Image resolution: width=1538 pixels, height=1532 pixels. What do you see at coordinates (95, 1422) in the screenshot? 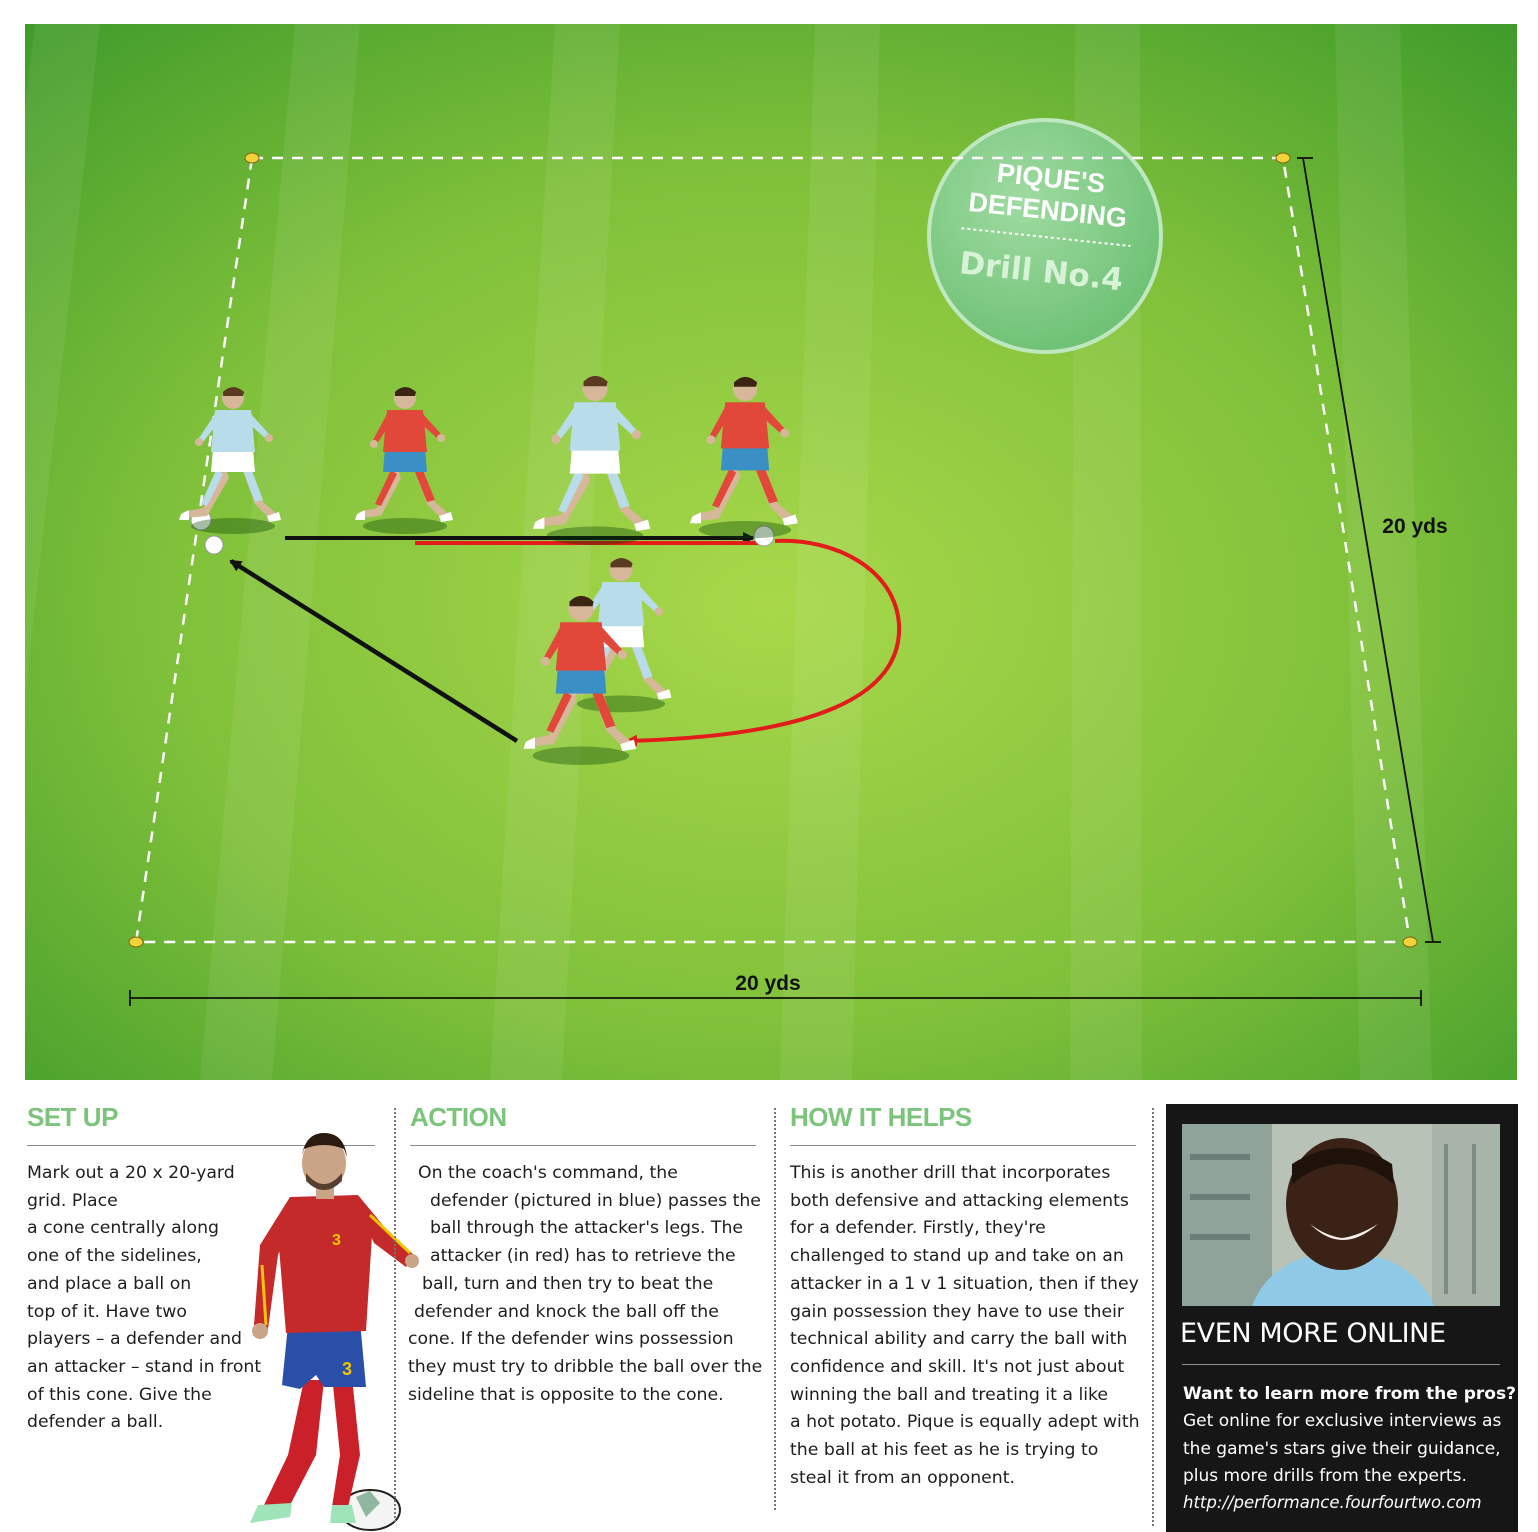
I see `setup-lines-line: defender a ball.` at bounding box center [95, 1422].